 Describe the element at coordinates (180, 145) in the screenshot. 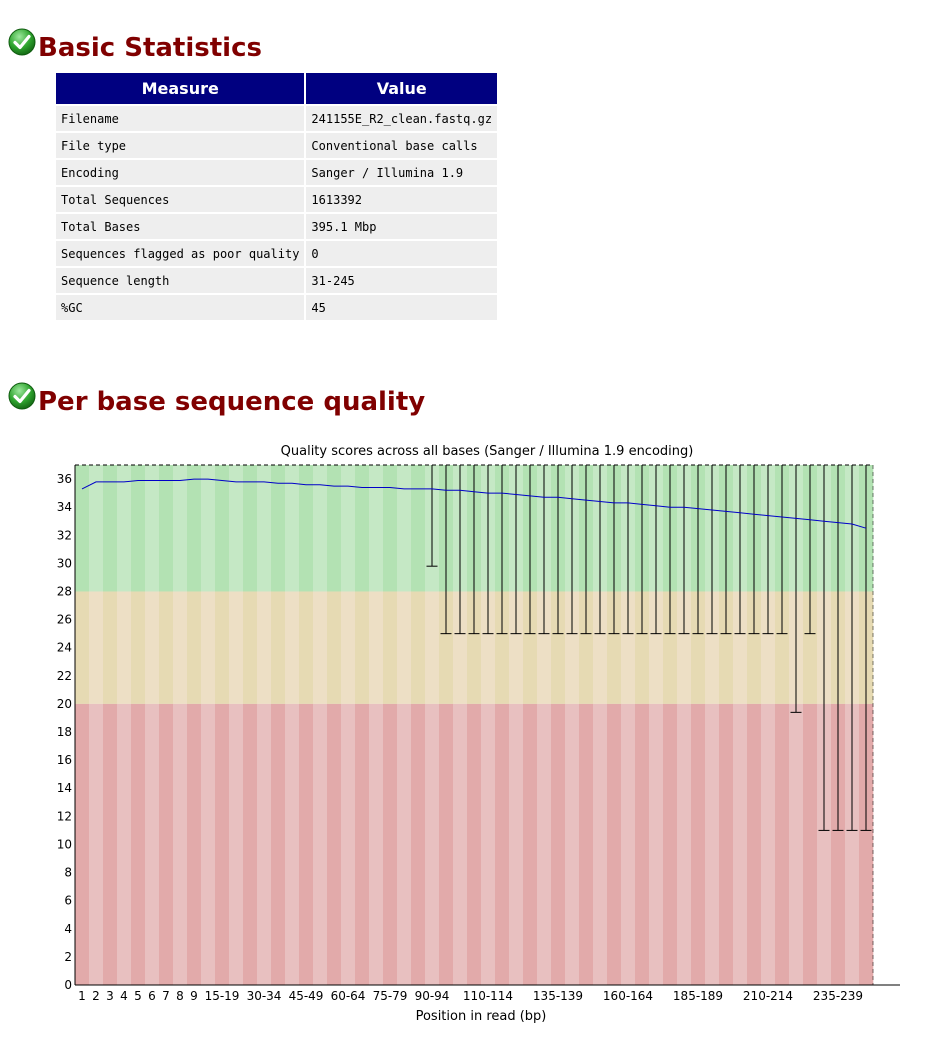

I see `measure-cell: File type` at that location.